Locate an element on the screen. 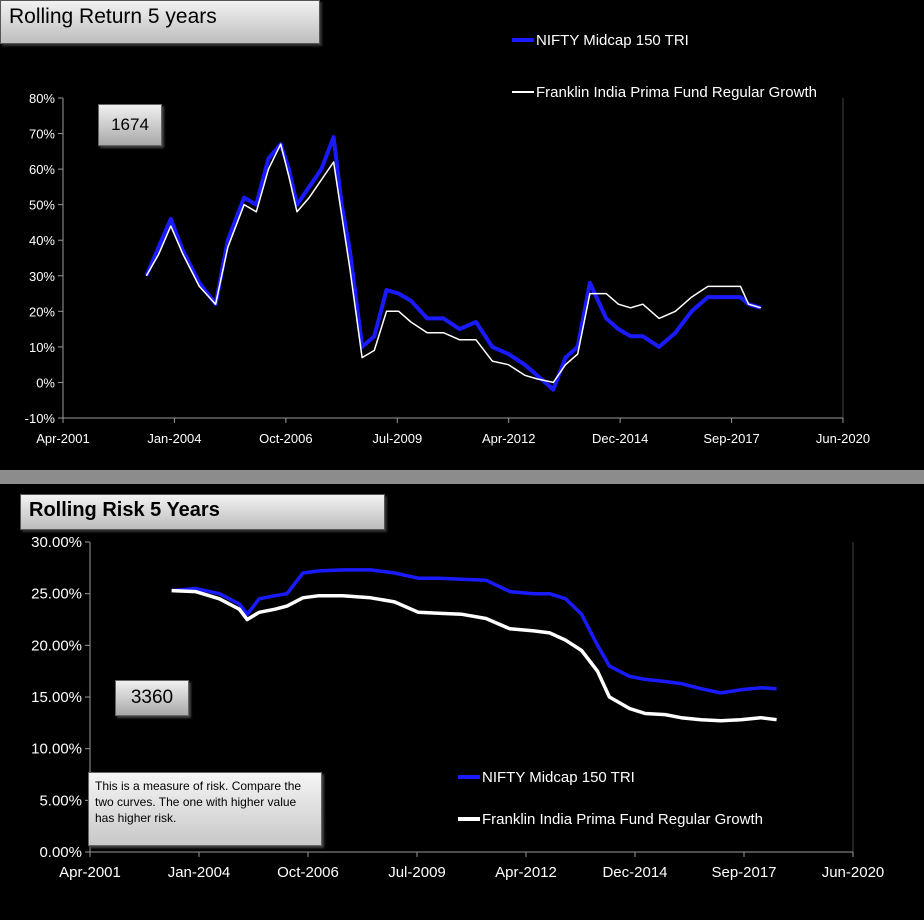  y-tick-label: 80% is located at coordinates (42, 98).